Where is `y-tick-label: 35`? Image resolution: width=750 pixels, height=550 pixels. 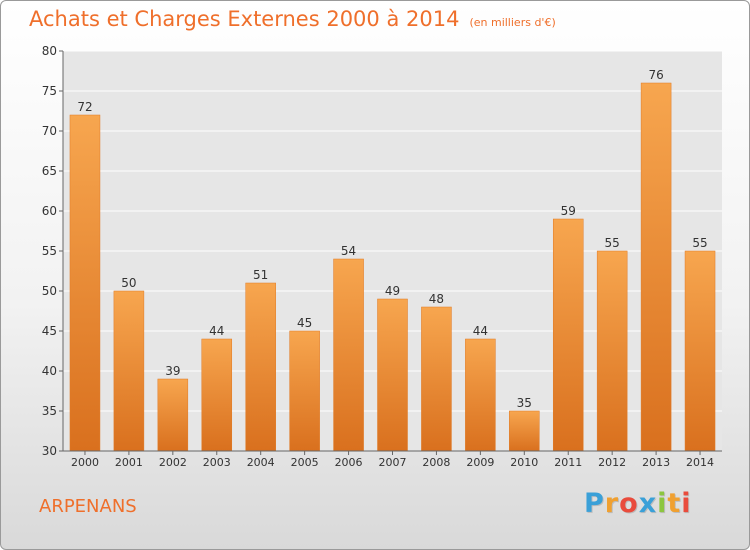 y-tick-label: 35 is located at coordinates (49, 411).